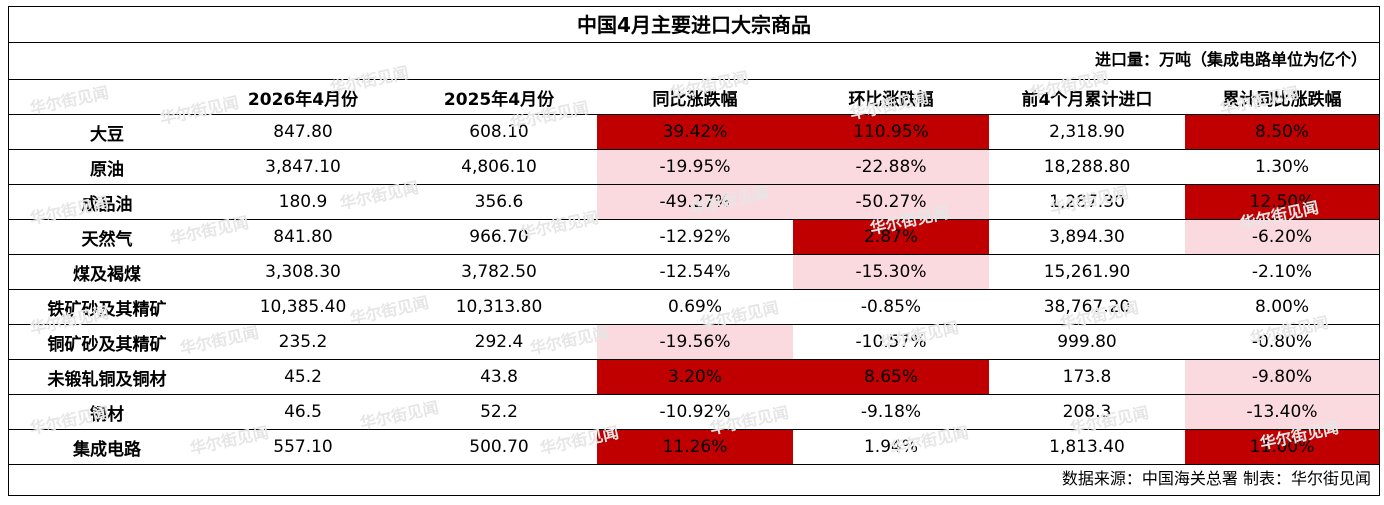 The height and width of the screenshot is (505, 1384). What do you see at coordinates (1282, 307) in the screenshot?
I see `table-cell: 8.00%` at bounding box center [1282, 307].